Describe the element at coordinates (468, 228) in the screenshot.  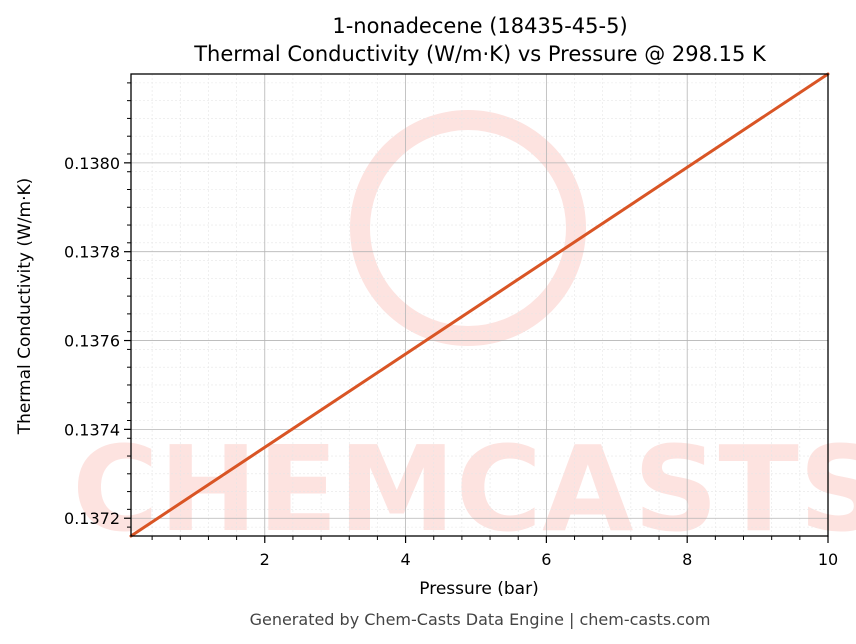
I see `watermark-logo-icon` at that location.